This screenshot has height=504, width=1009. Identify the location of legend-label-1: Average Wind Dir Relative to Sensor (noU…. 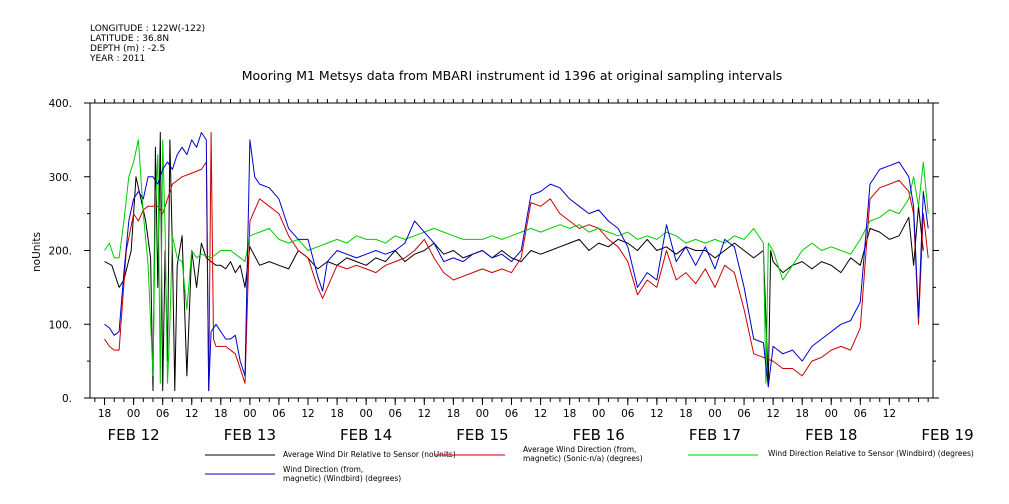
(369, 454).